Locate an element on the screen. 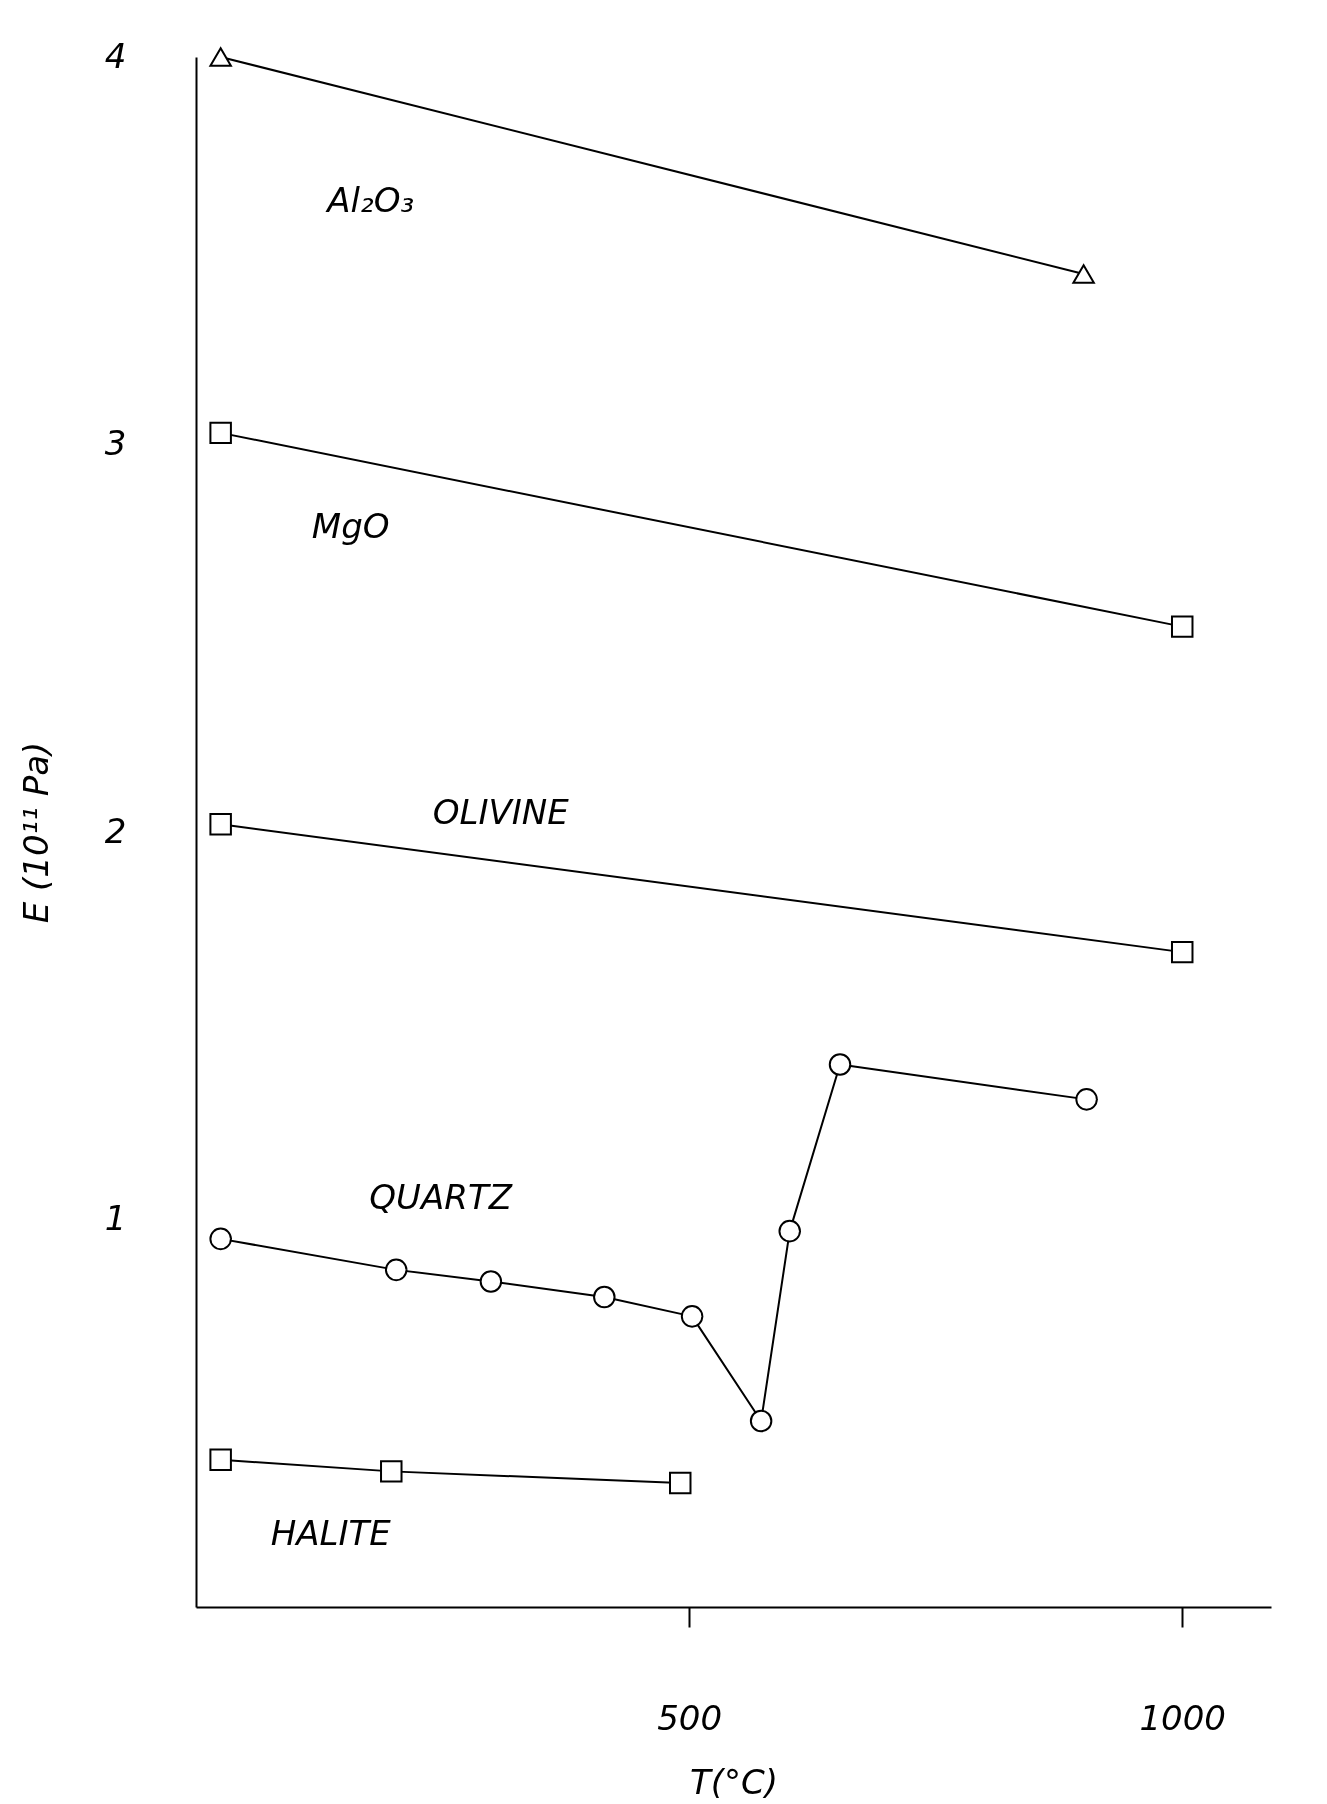 This screenshot has height=1804, width=1327. y-tick-label: 1 is located at coordinates (115, 1218).